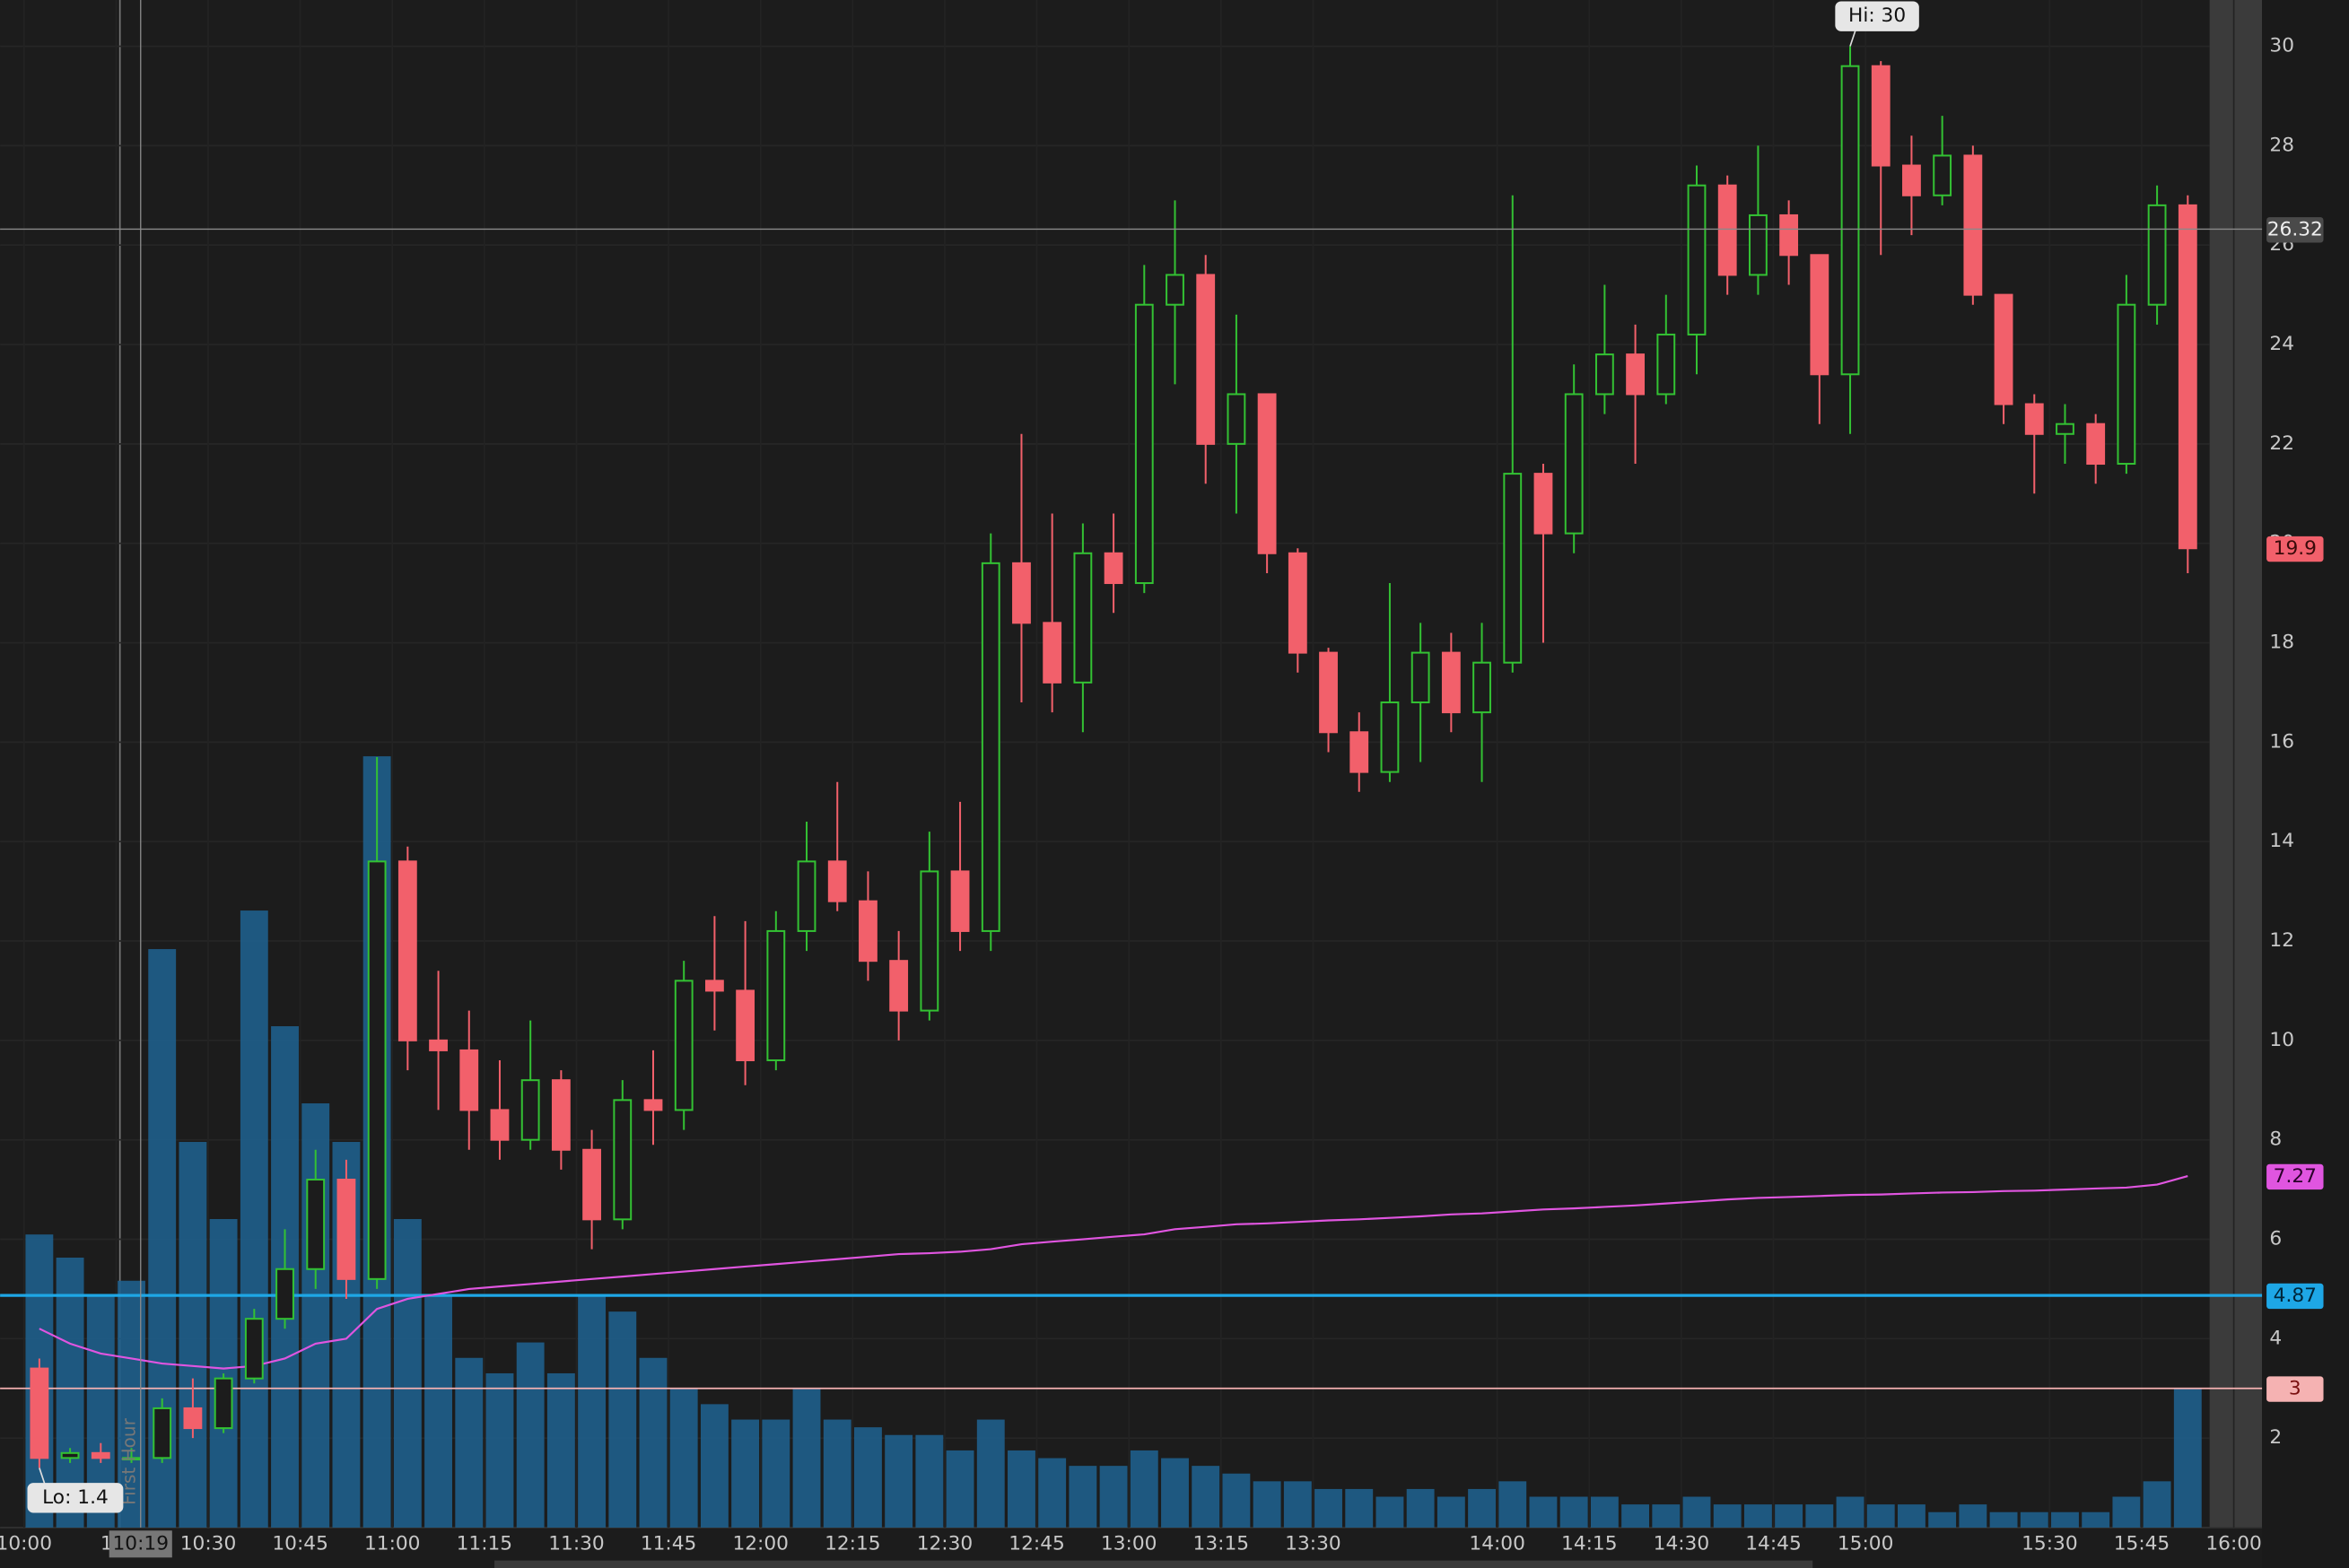  I want to click on crosshair-time-box, so click(140, 1544).